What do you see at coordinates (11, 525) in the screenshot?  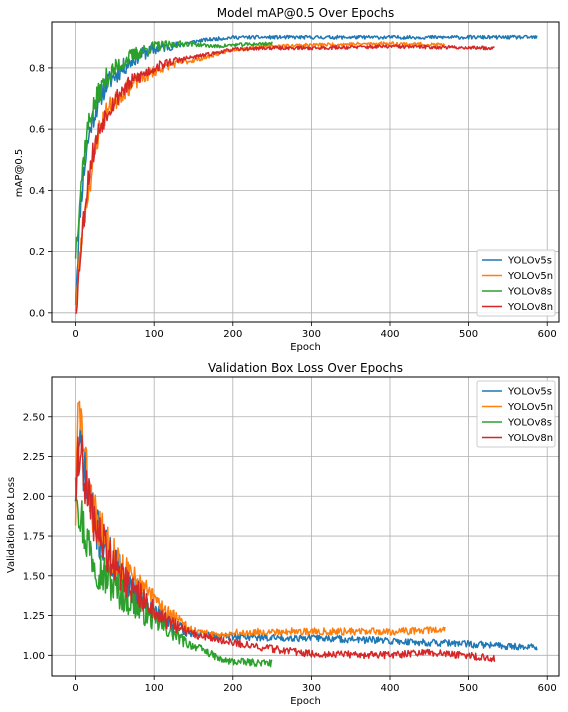 I see `y-axis-label: Validation Box Loss` at bounding box center [11, 525].